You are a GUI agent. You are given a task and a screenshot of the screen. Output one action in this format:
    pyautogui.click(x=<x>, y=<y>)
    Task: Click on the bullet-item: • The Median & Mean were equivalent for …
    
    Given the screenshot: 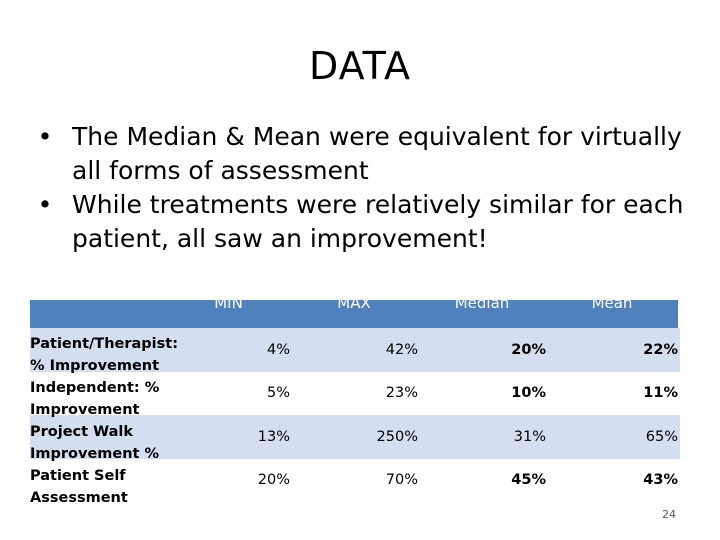 What is the action you would take?
    pyautogui.click(x=360, y=154)
    